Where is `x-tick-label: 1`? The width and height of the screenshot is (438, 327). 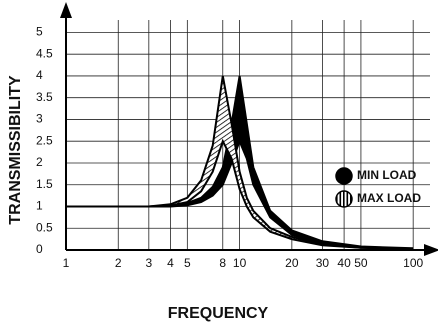 x-tick-label: 1 is located at coordinates (66, 263).